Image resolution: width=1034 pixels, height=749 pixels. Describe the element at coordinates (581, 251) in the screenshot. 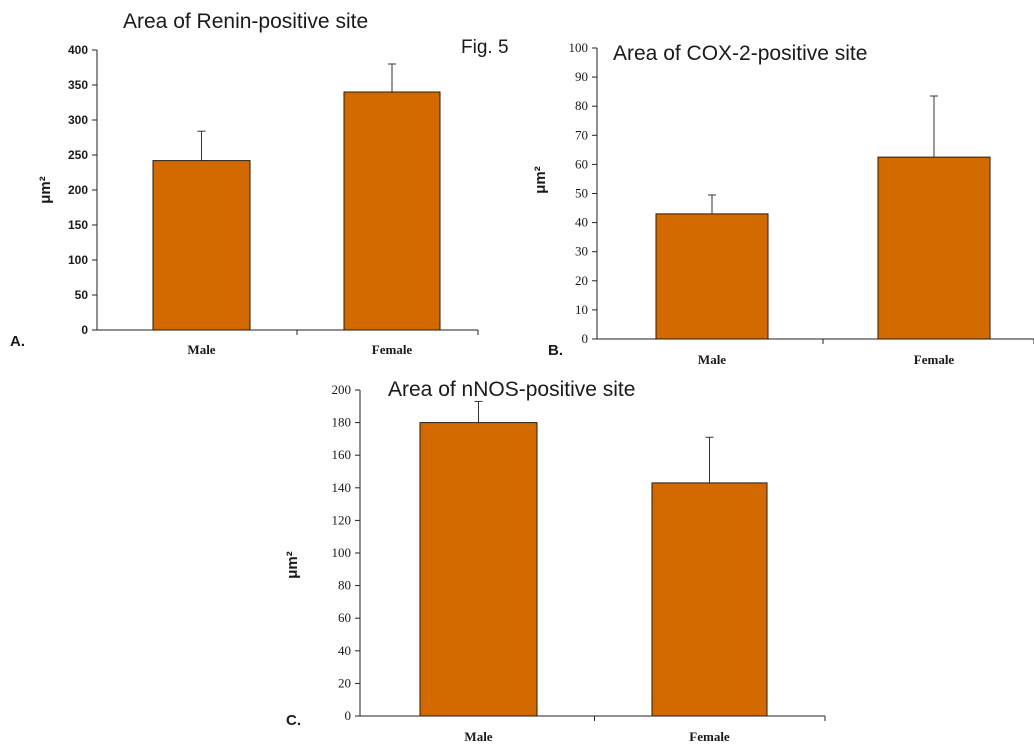

I see `chart-b-ytick-label: 30` at that location.